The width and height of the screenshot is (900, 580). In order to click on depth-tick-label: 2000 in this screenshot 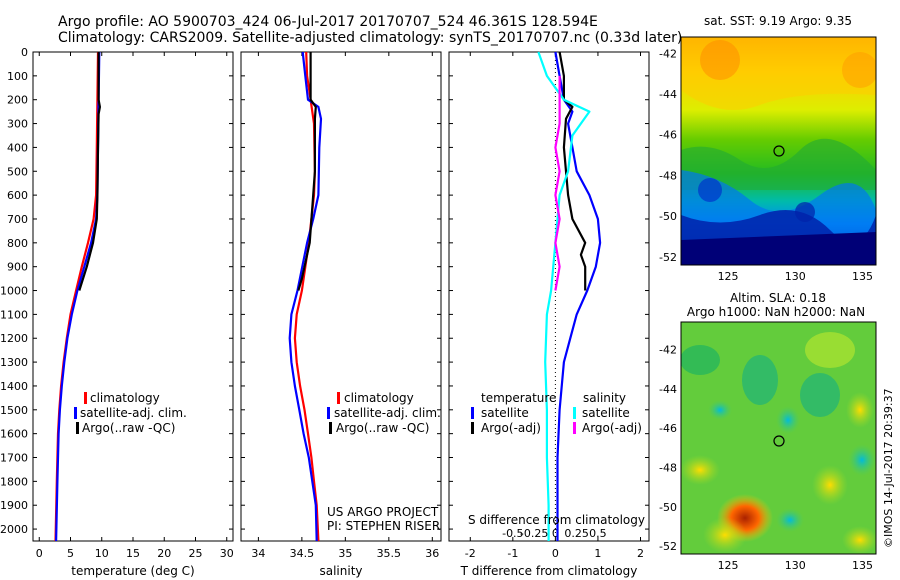, I will do `click(14, 529)`.